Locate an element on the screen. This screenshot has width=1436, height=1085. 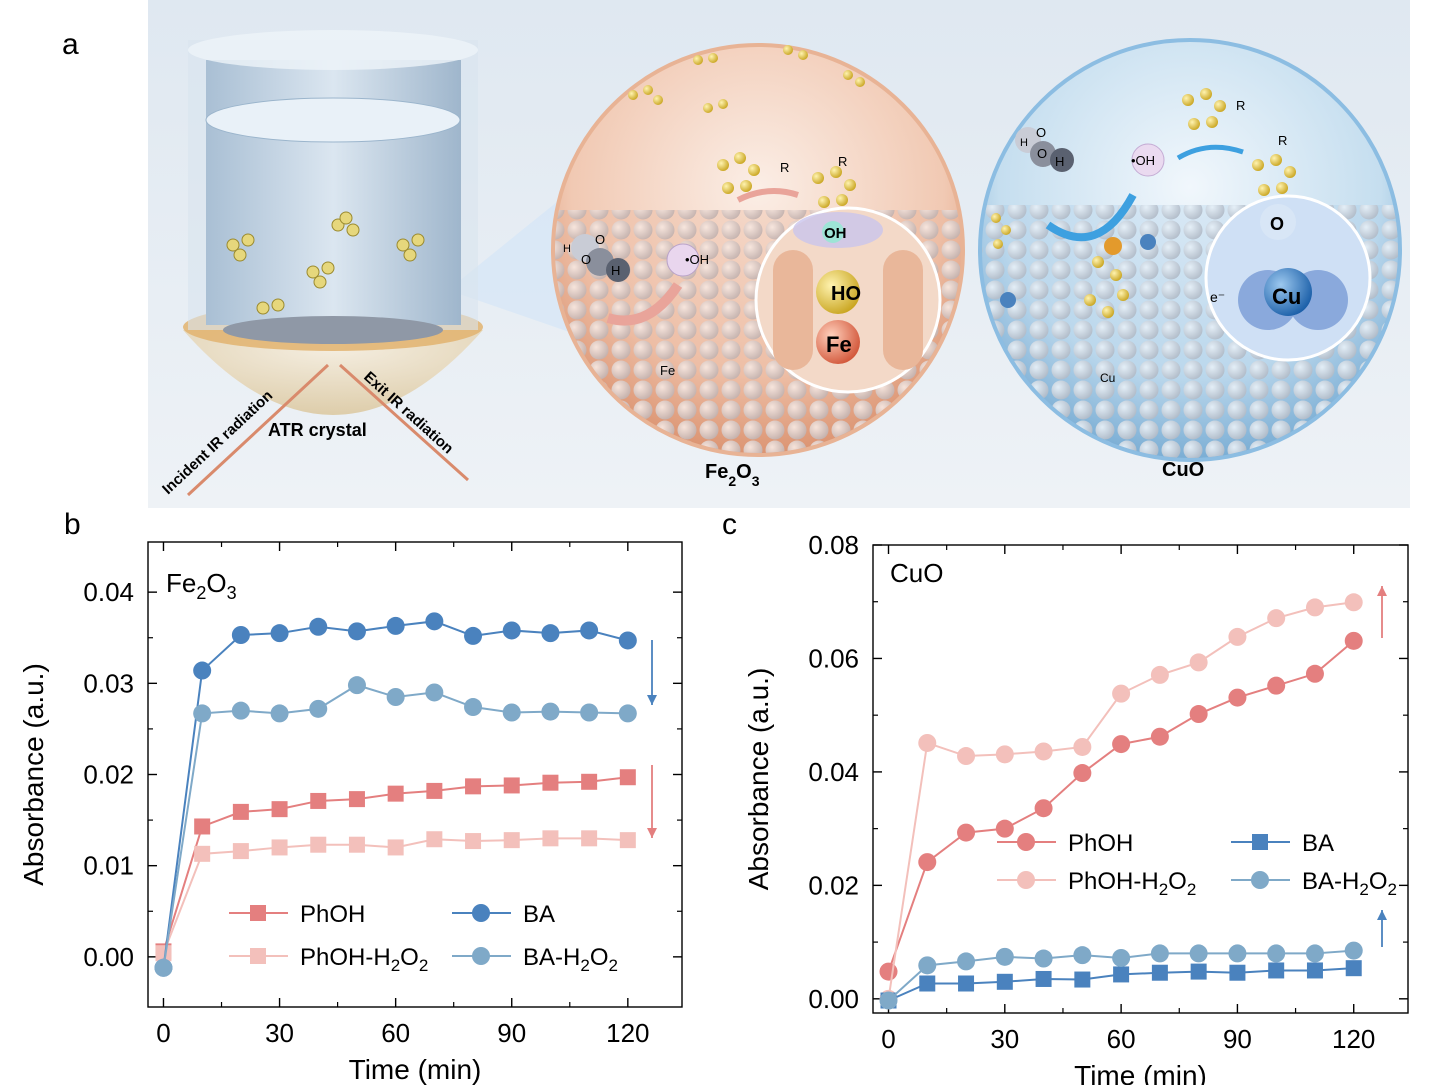
chart-b-legend-ba-h2o2-label-part-1: 2 is located at coordinates (584, 965).